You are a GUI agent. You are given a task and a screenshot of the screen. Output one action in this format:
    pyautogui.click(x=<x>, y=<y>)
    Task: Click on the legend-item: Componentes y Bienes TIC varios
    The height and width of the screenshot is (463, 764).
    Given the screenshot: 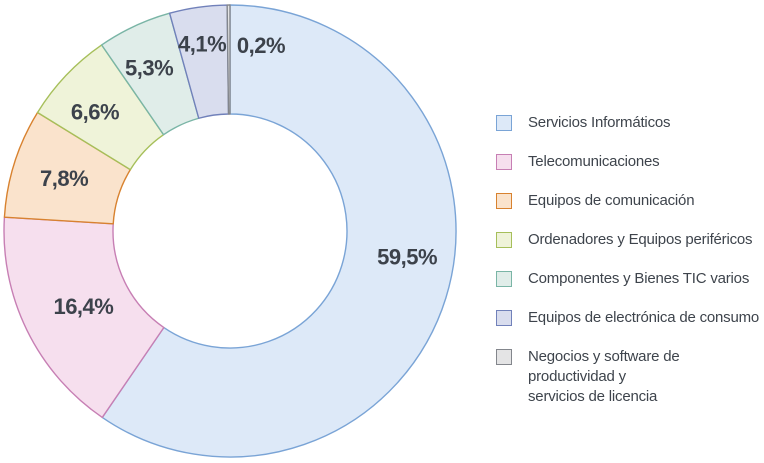 What is the action you would take?
    pyautogui.click(x=630, y=279)
    